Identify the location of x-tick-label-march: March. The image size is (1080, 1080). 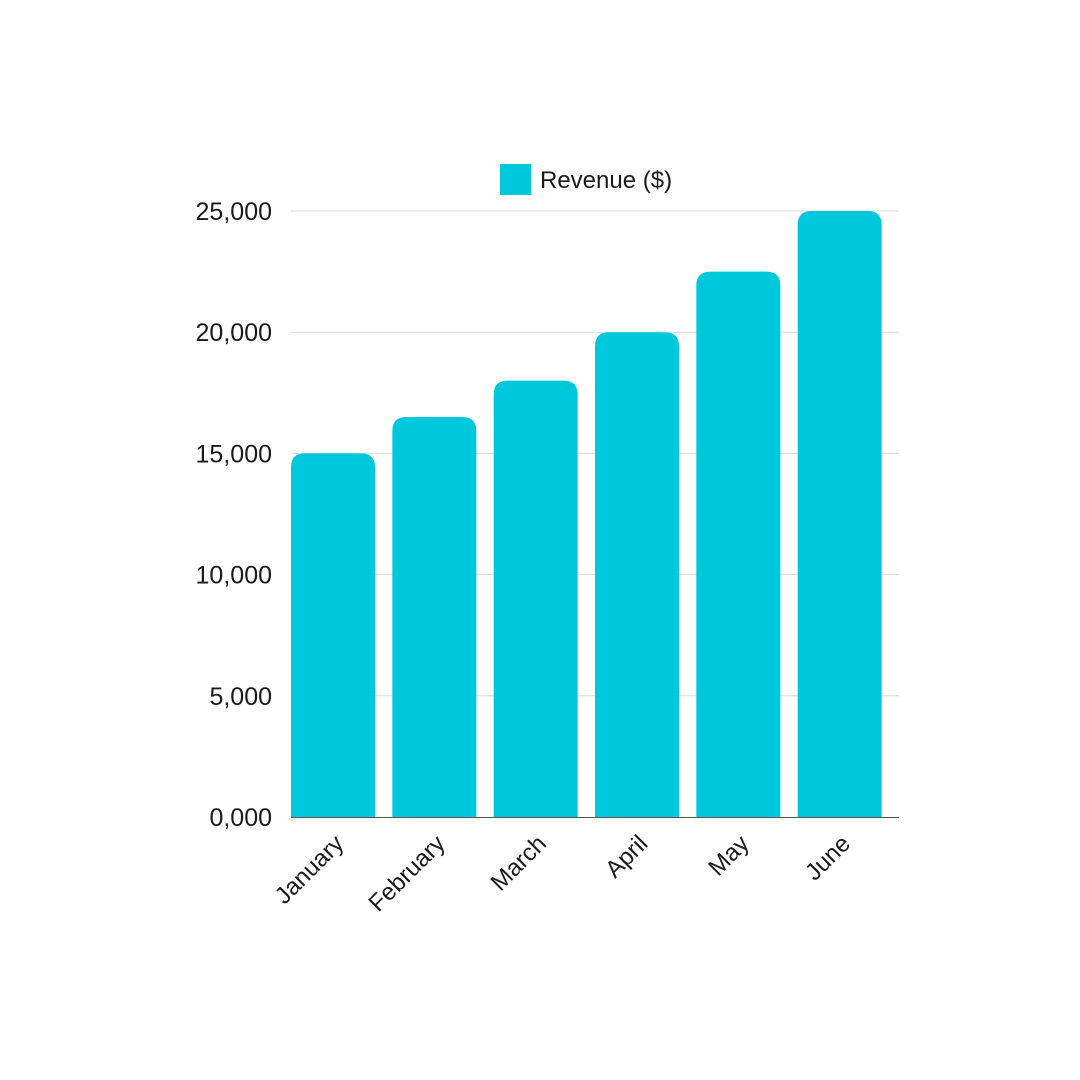
(519, 863).